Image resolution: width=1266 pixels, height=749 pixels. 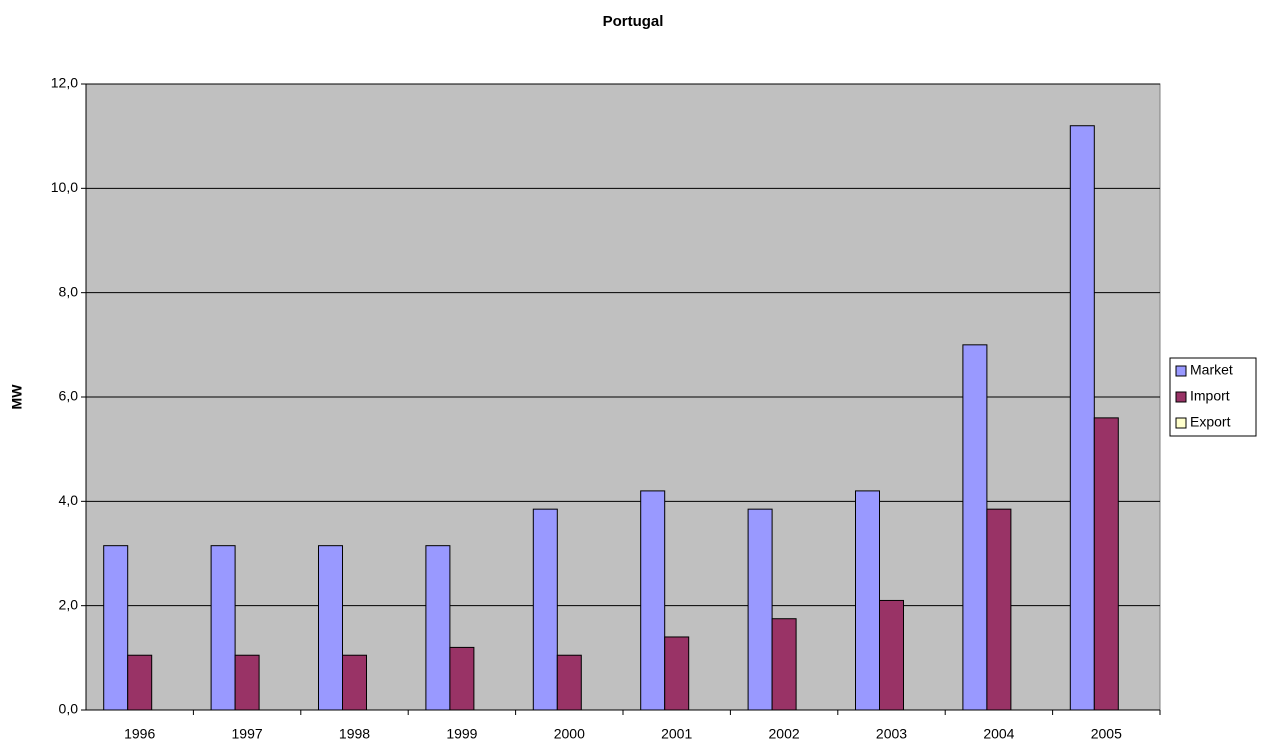 What do you see at coordinates (784, 734) in the screenshot?
I see `x-tick-label: 2002` at bounding box center [784, 734].